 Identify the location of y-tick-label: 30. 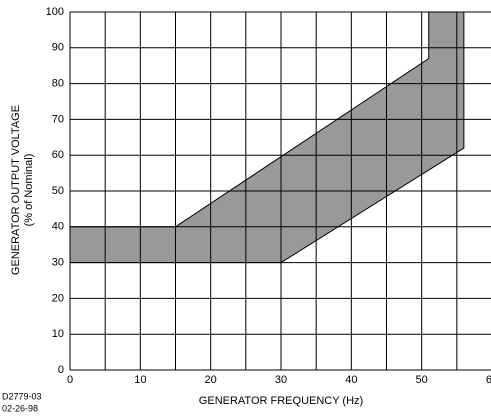
(58, 263).